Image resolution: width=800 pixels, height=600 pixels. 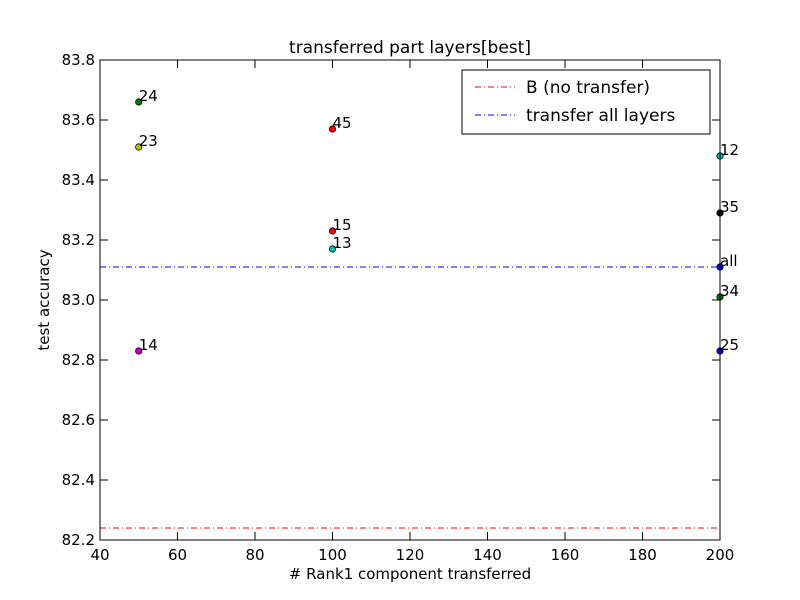 I want to click on x-tick-label-200: 200, so click(x=720, y=555).